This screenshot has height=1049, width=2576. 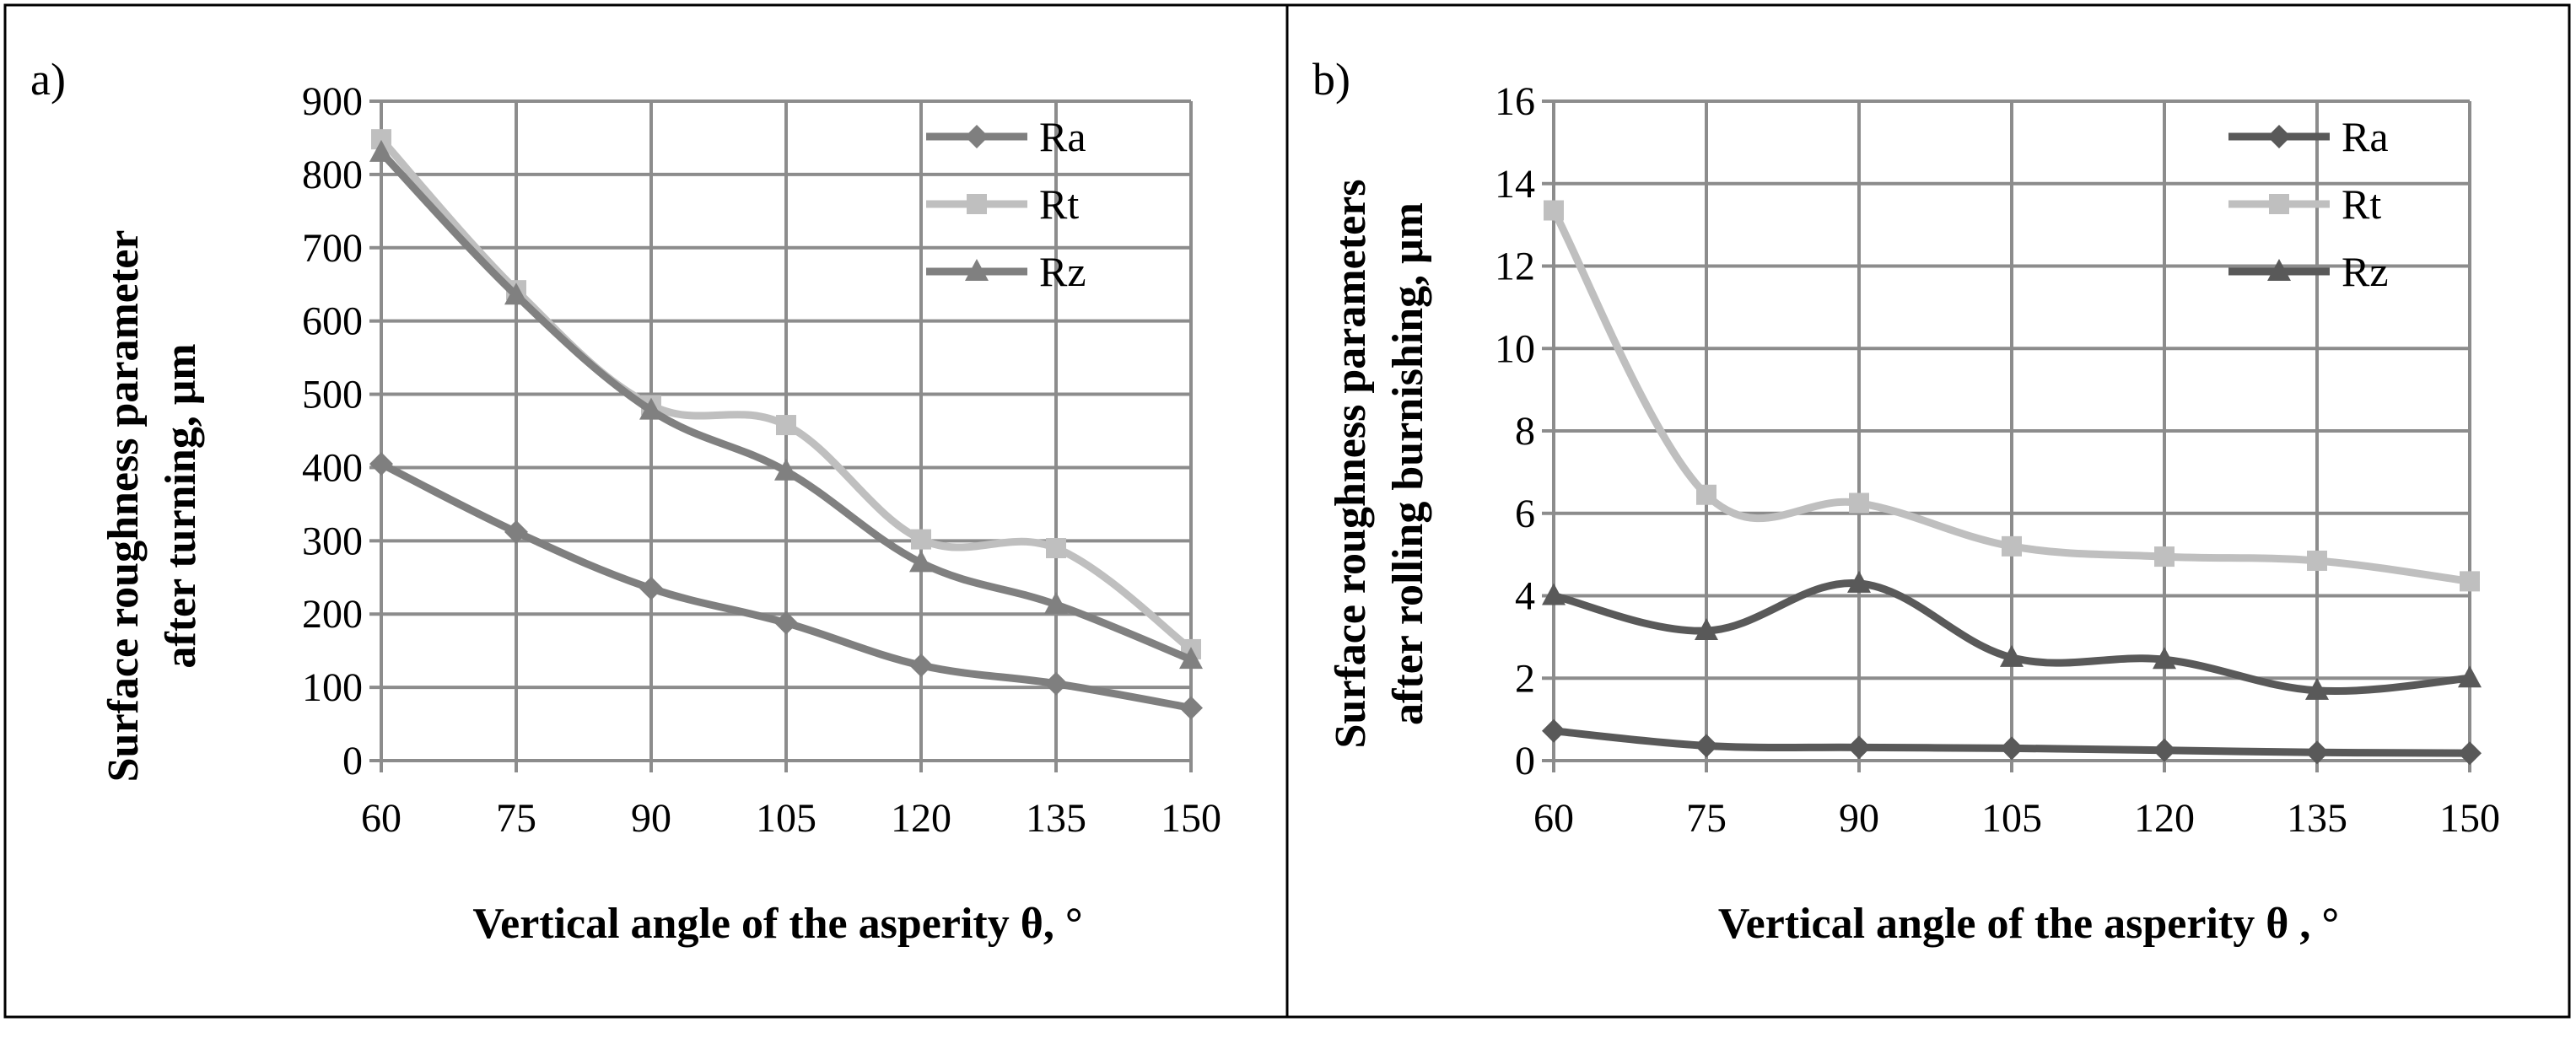 I want to click on y-tick-label: 300, so click(x=332, y=541).